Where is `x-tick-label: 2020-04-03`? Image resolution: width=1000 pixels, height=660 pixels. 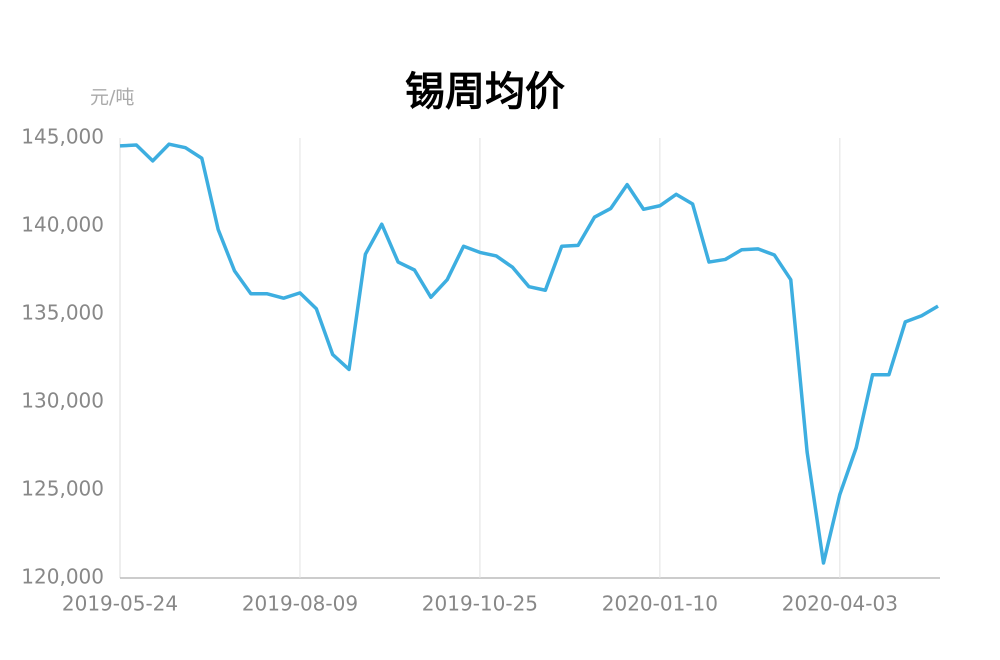
x-tick-label: 2020-04-03 is located at coordinates (840, 604).